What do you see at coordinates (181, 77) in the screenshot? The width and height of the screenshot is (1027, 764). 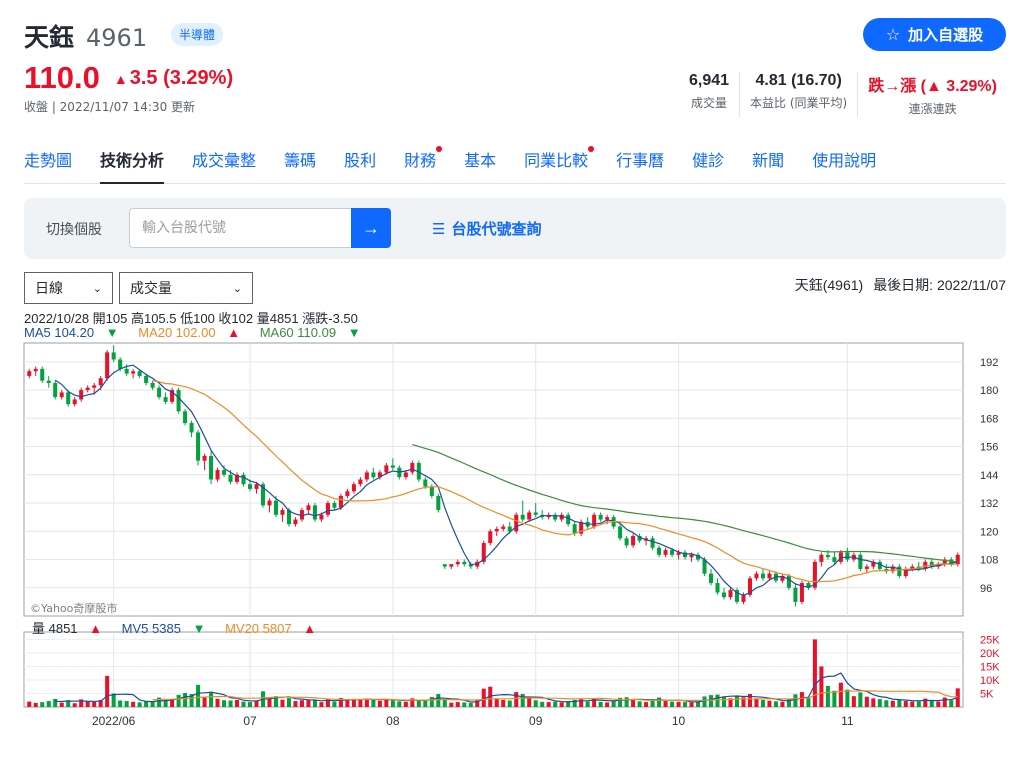 I see `price-change-value: 3.5 (3.29%)` at bounding box center [181, 77].